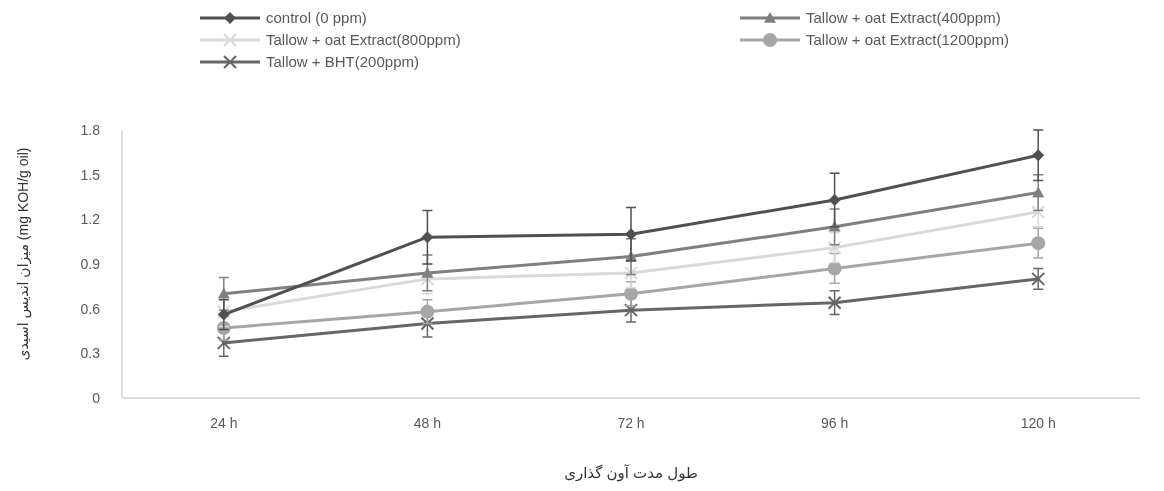  What do you see at coordinates (342, 62) in the screenshot?
I see `legend-label: Tallow + BHT(200ppm)` at bounding box center [342, 62].